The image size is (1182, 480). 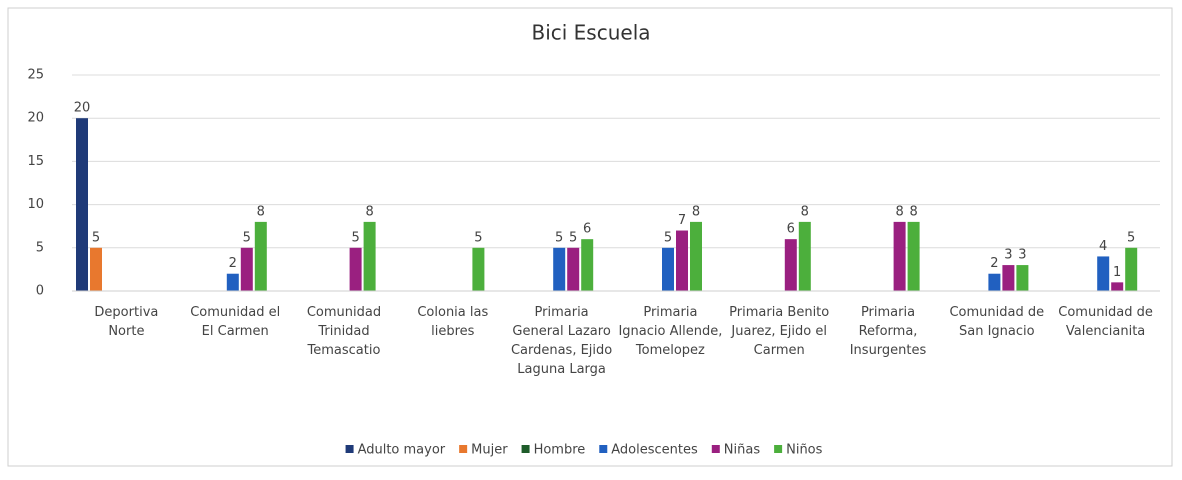 What do you see at coordinates (1103, 246) in the screenshot?
I see `value-label: 4` at bounding box center [1103, 246].